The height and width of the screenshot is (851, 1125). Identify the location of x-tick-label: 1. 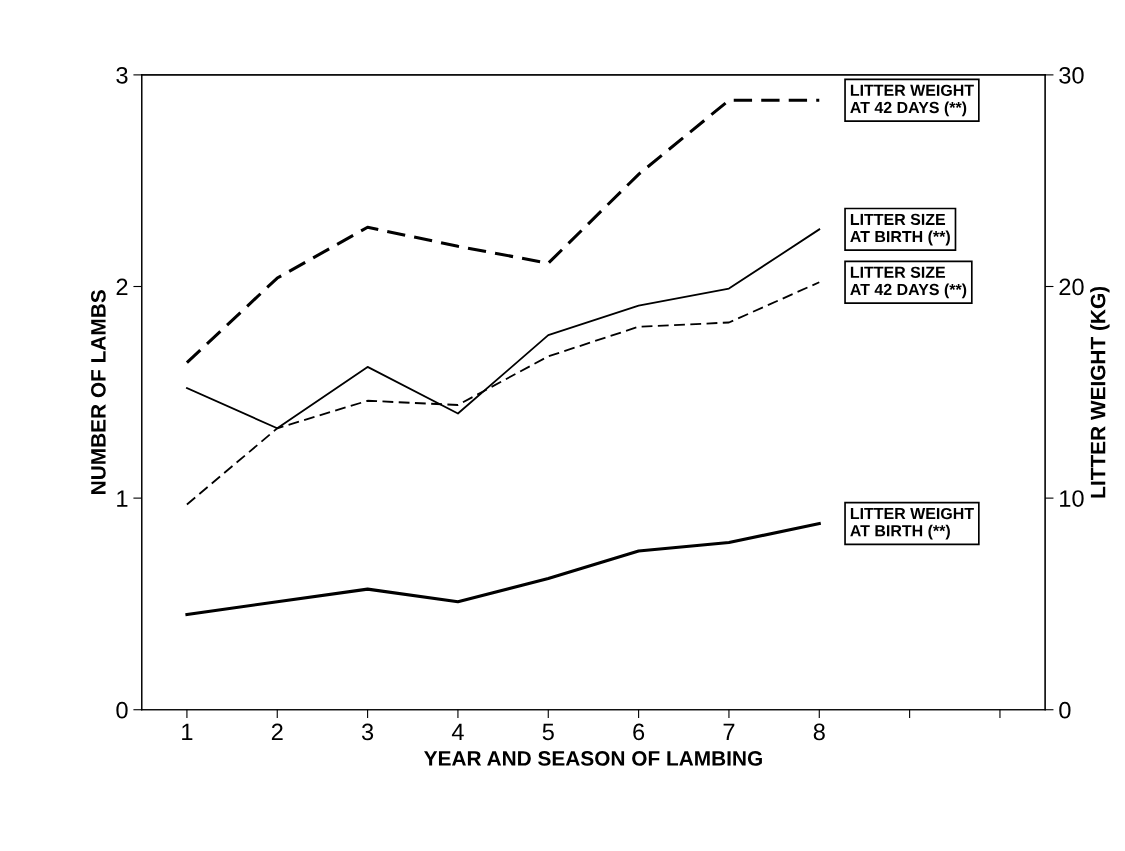
(187, 732).